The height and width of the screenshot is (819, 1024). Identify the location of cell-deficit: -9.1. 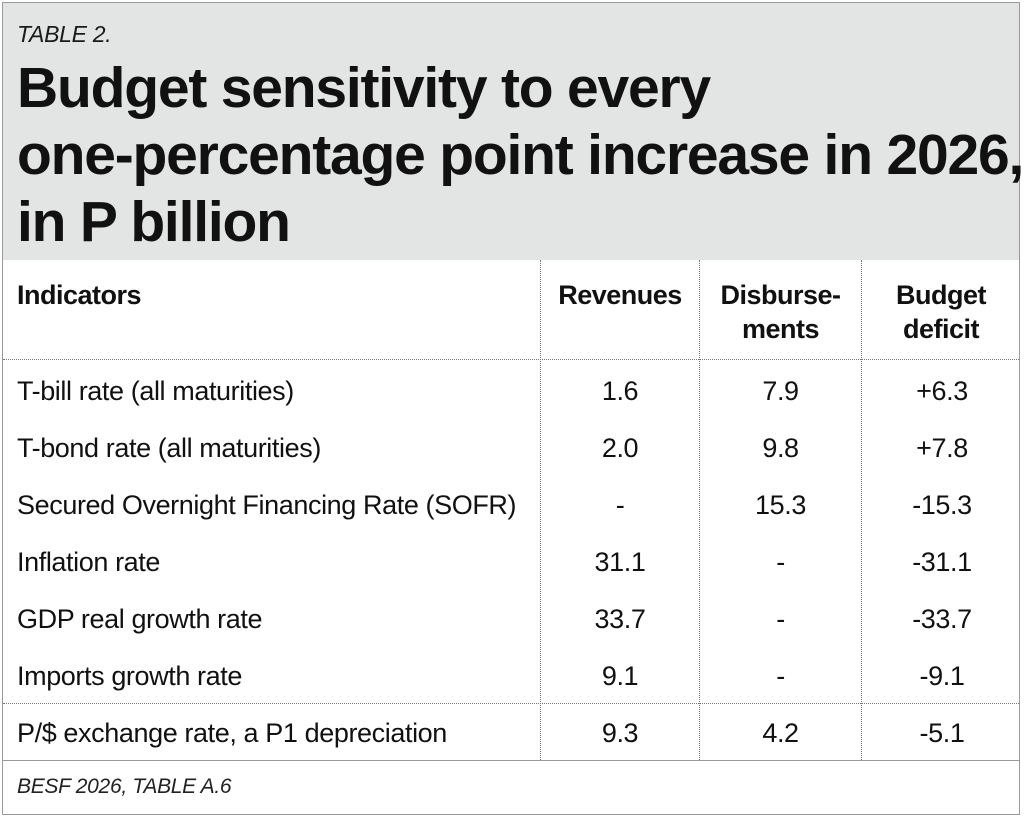
(942, 676).